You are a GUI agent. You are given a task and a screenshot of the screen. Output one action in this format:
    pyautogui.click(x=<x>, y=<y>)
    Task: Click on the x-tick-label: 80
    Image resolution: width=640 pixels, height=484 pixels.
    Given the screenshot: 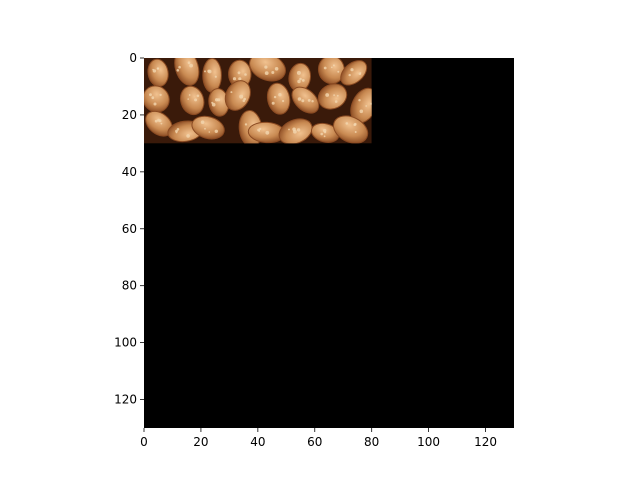 What is the action you would take?
    pyautogui.click(x=371, y=442)
    